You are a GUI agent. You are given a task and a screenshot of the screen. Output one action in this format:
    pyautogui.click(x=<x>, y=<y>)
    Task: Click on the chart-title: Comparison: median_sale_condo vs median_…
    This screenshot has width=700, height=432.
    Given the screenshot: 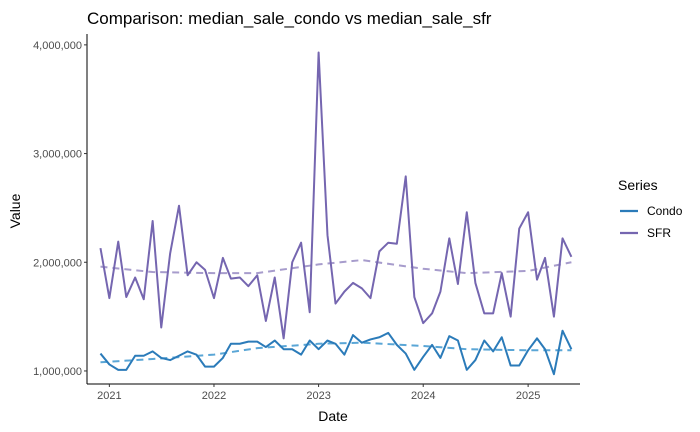 What is the action you would take?
    pyautogui.click(x=289, y=18)
    